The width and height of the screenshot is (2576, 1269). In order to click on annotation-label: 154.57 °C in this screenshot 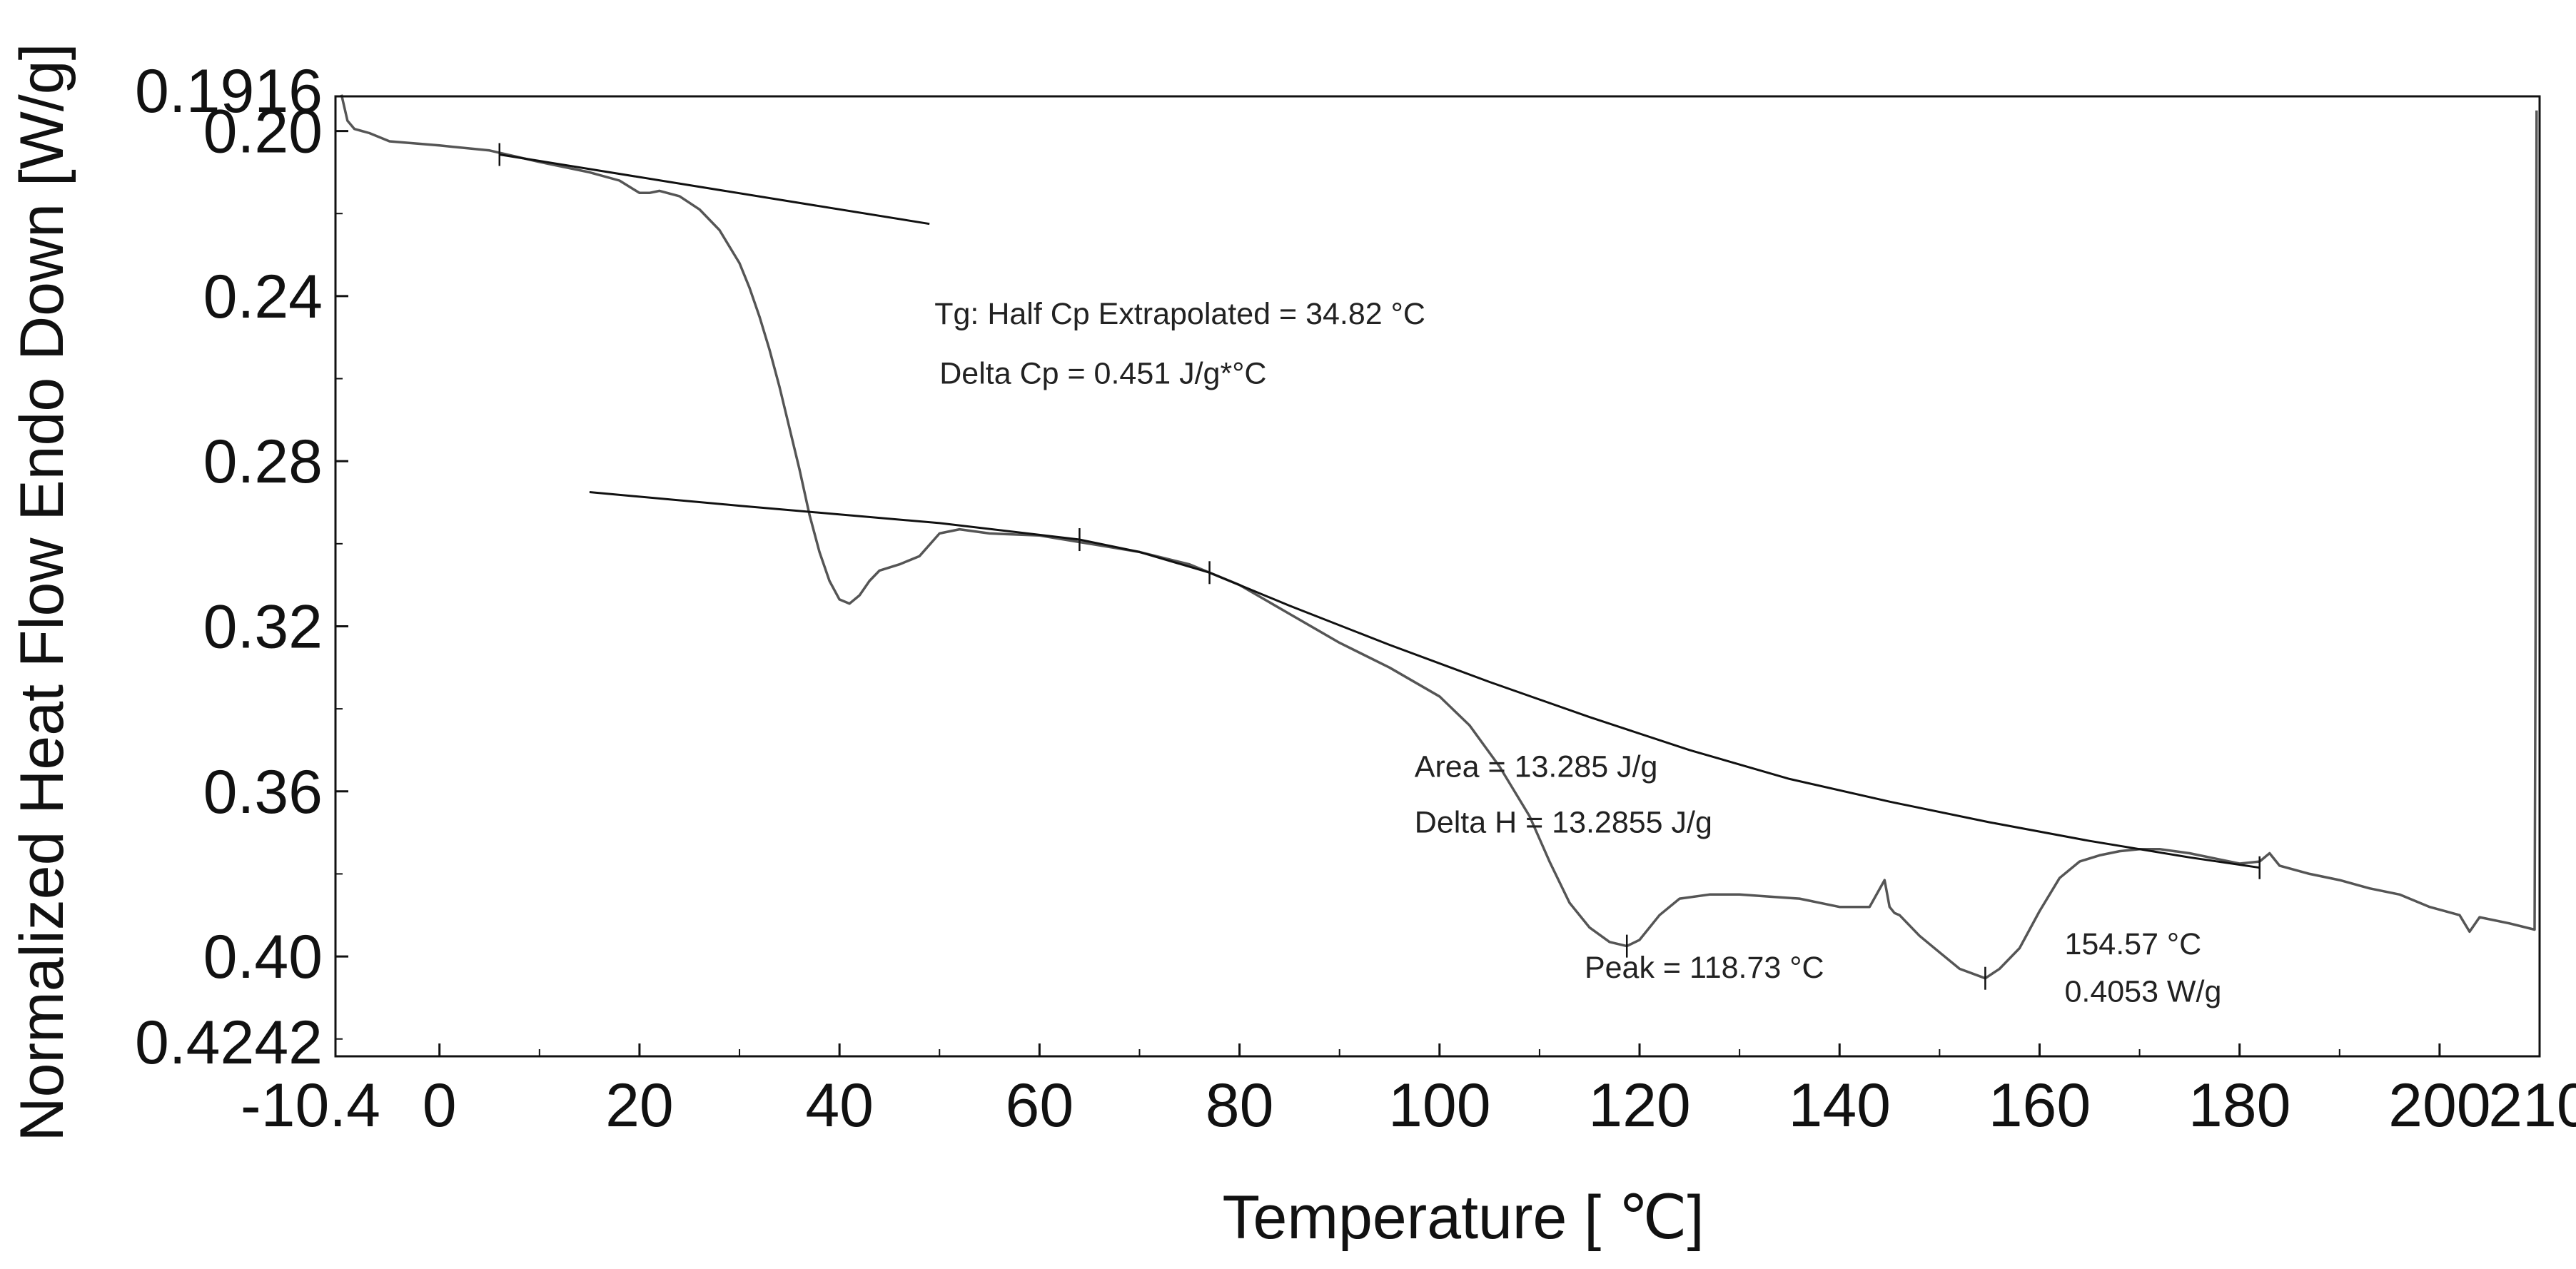, I will do `click(2132, 944)`.